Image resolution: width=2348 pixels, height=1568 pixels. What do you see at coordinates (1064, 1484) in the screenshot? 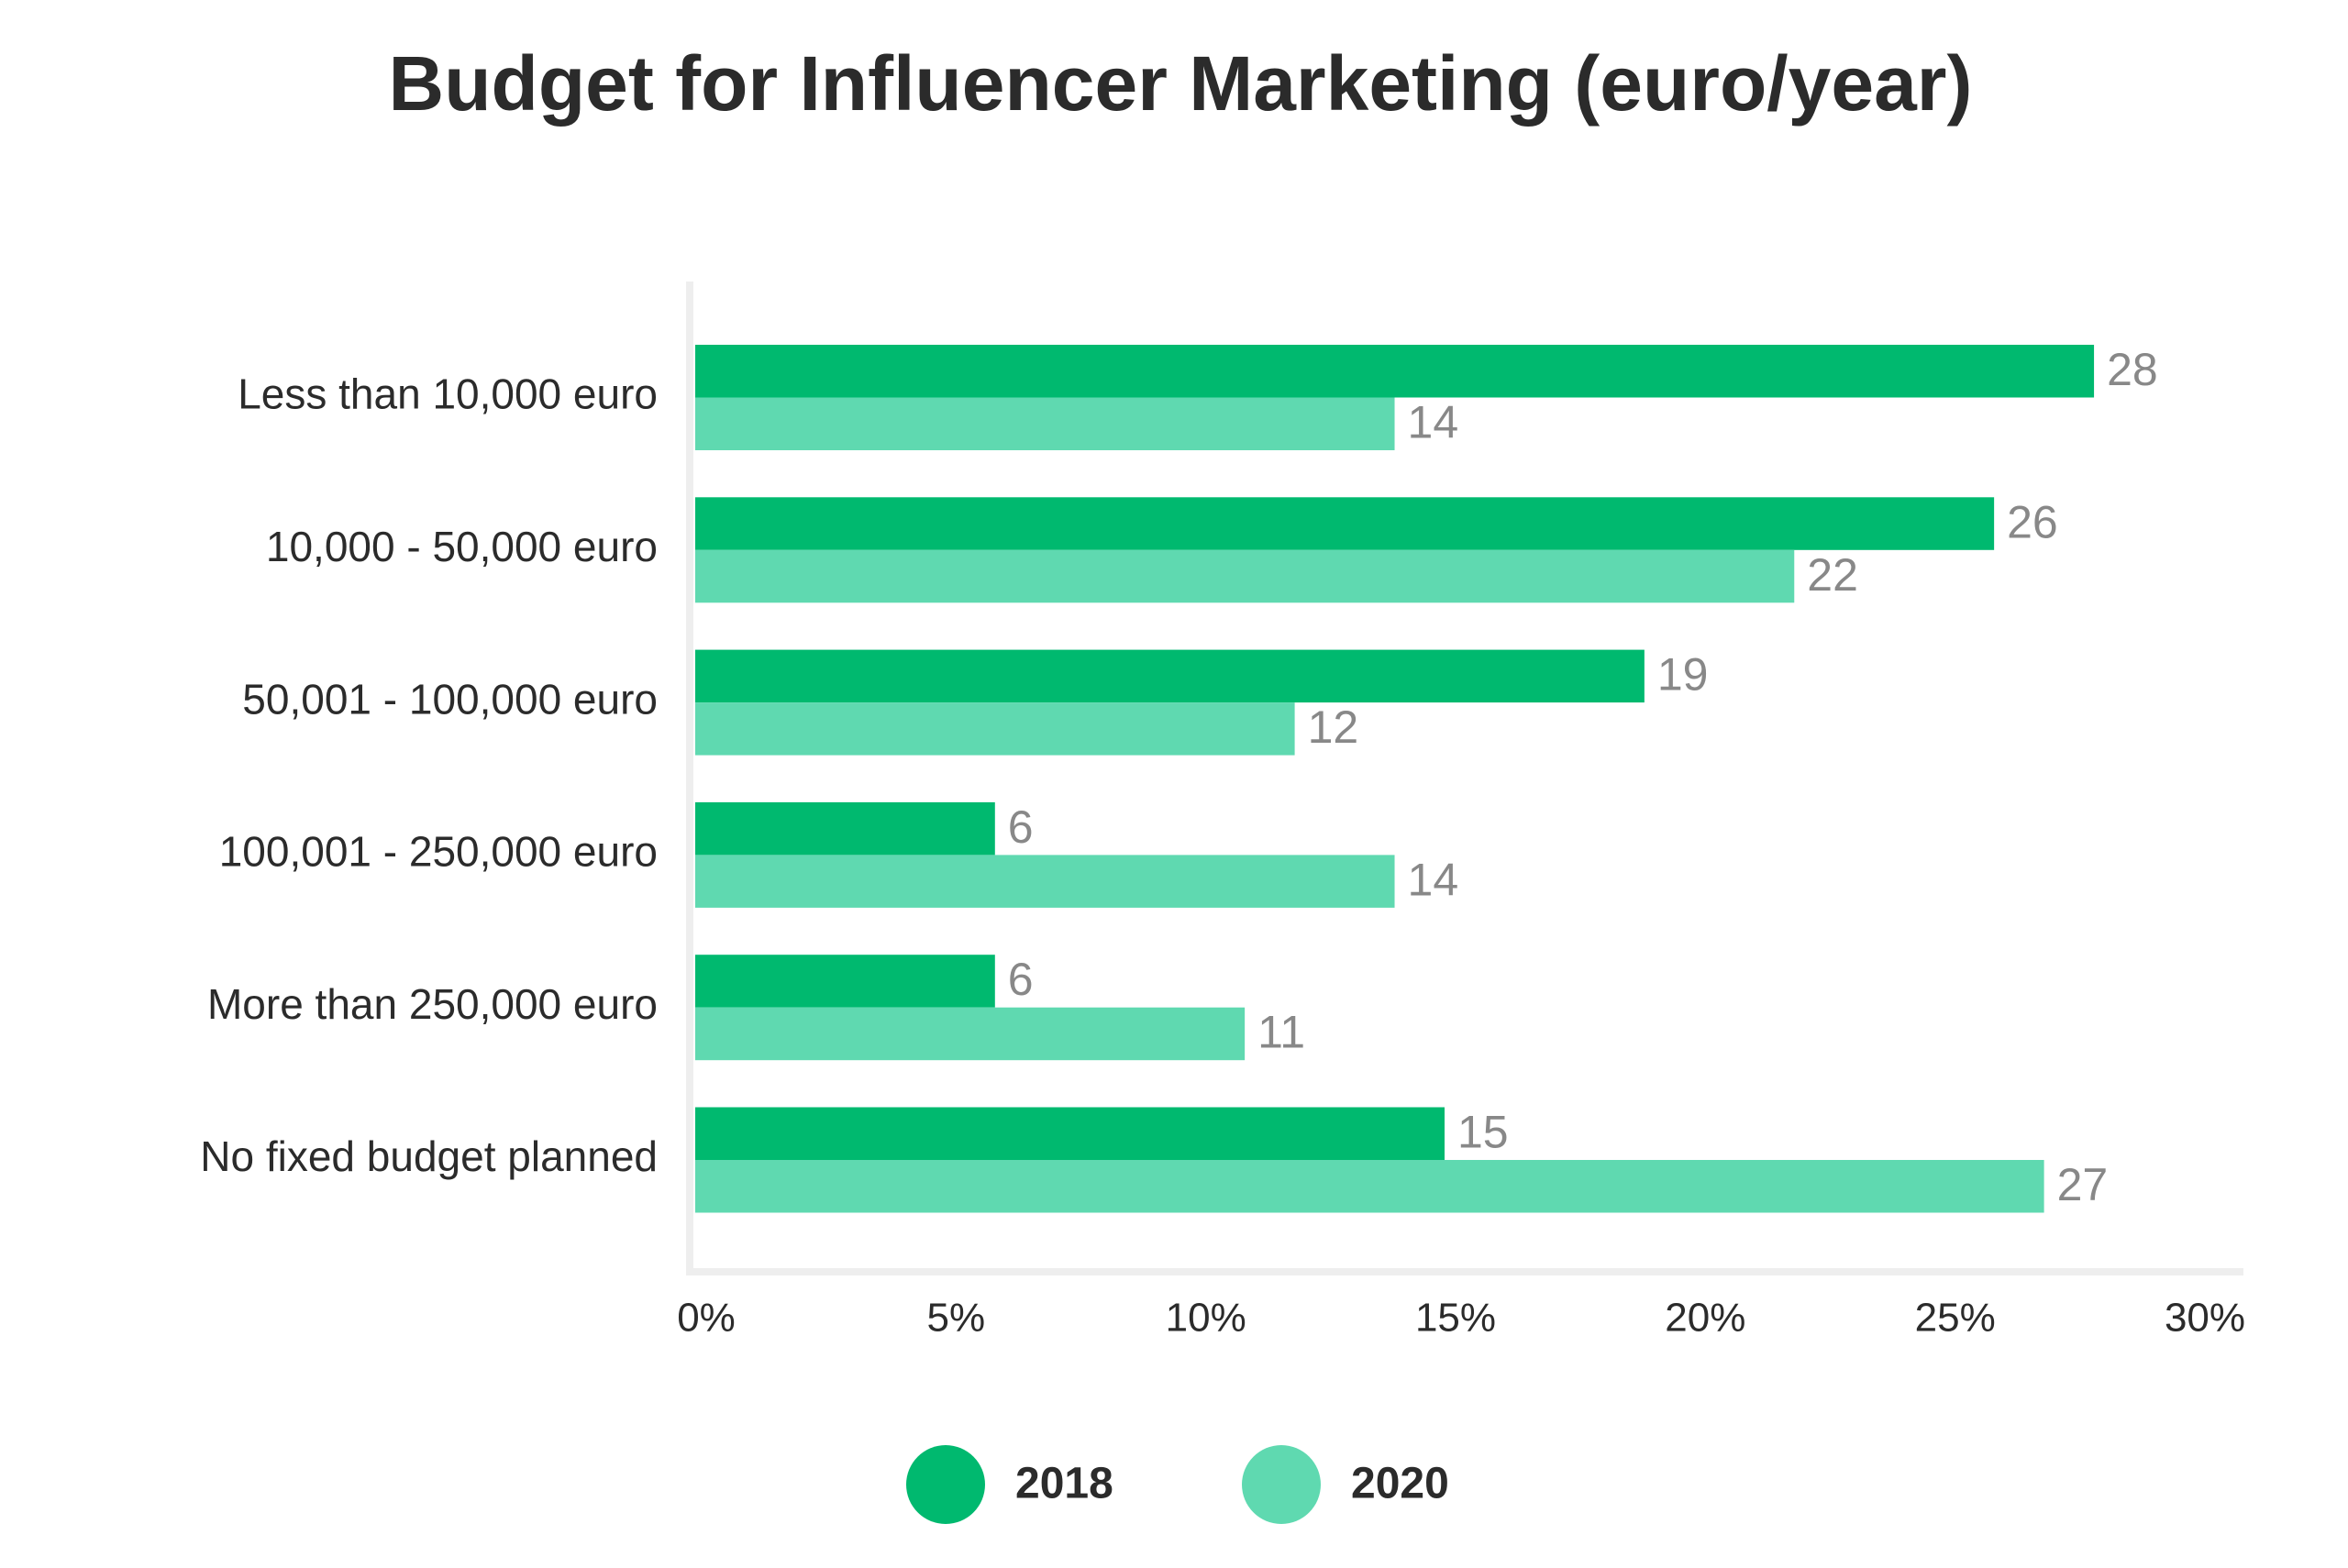
I see `legend-label: 2018` at bounding box center [1064, 1484].